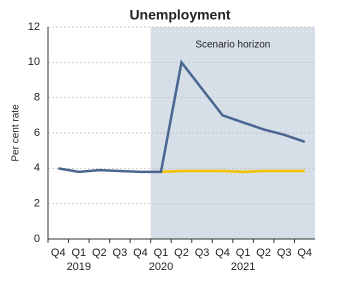 The width and height of the screenshot is (348, 291). Describe the element at coordinates (243, 267) in the screenshot. I see `year-label: 2021` at that location.